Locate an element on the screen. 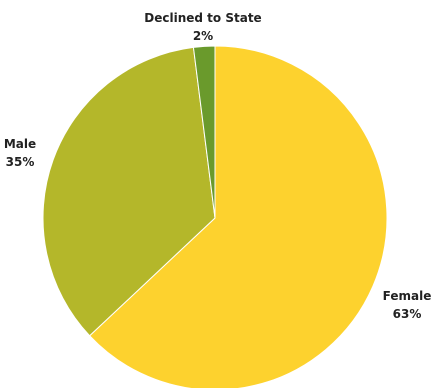 This screenshot has height=392, width=434. slice-name-female: Female is located at coordinates (407, 296).